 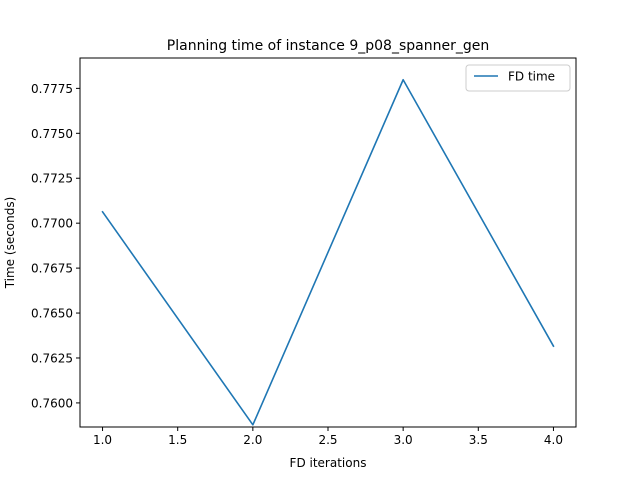 What do you see at coordinates (252, 440) in the screenshot?
I see `x-tick-label: 2.0` at bounding box center [252, 440].